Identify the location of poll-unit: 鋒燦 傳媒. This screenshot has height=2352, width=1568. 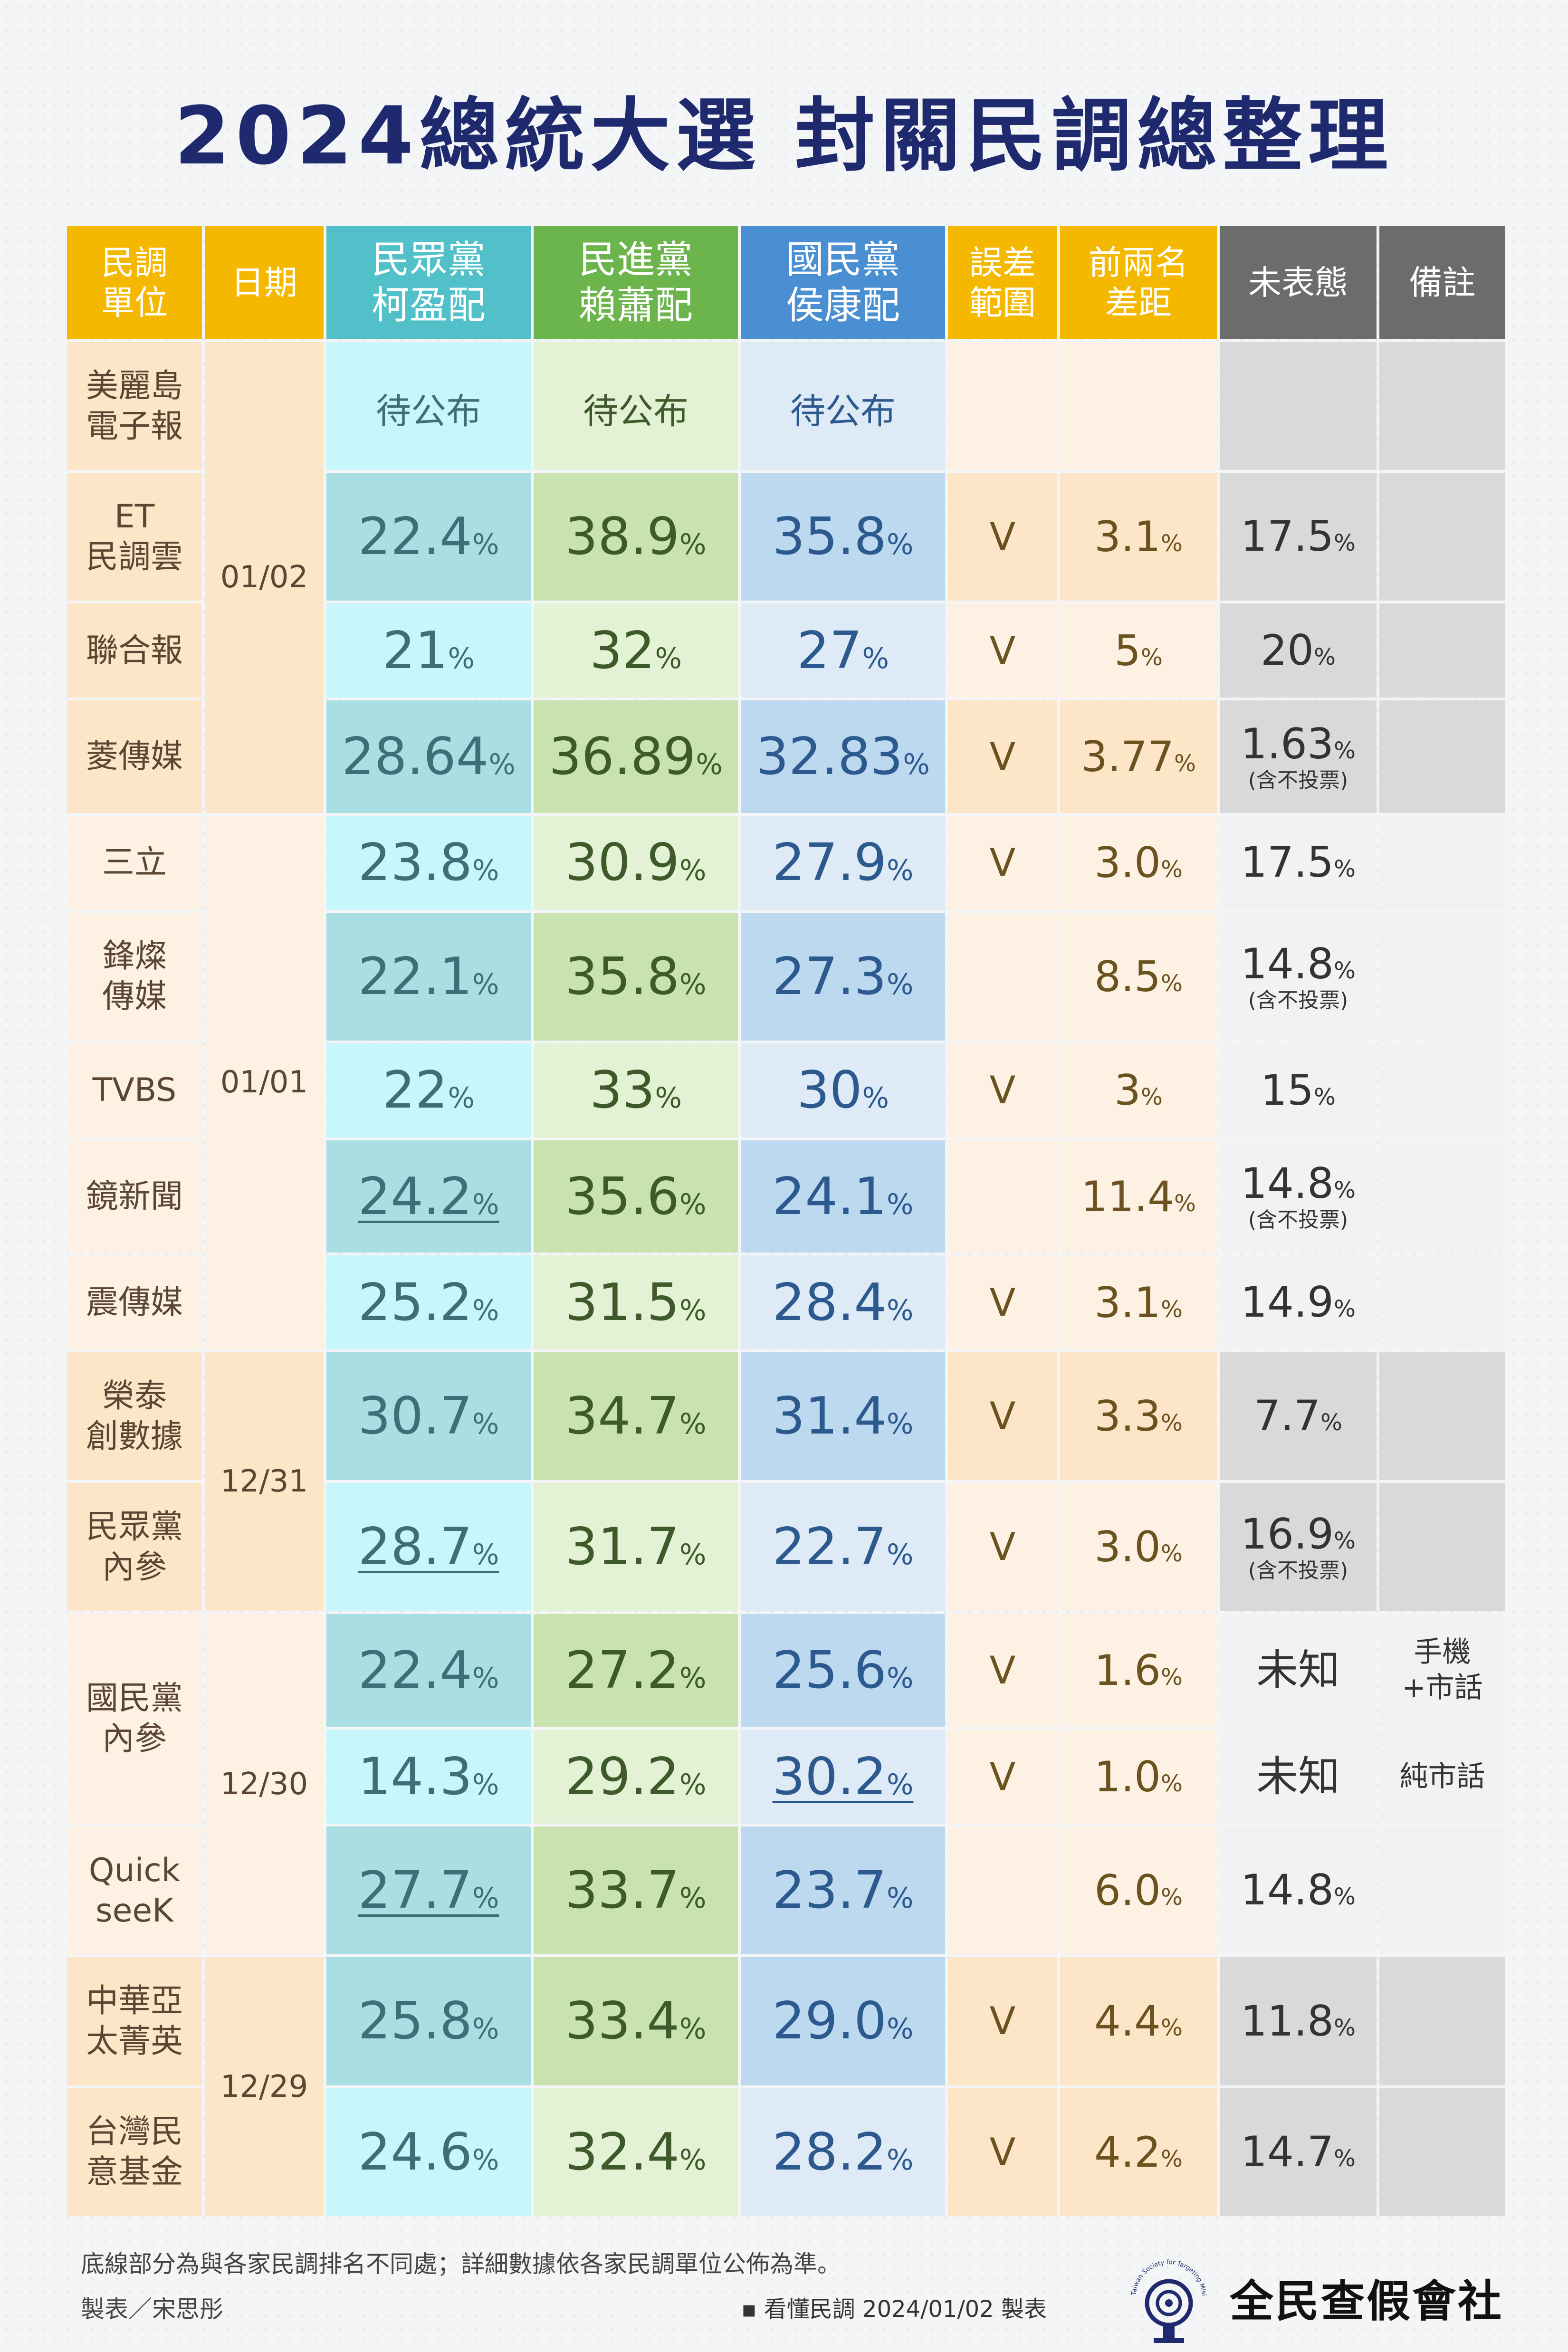
(134, 977).